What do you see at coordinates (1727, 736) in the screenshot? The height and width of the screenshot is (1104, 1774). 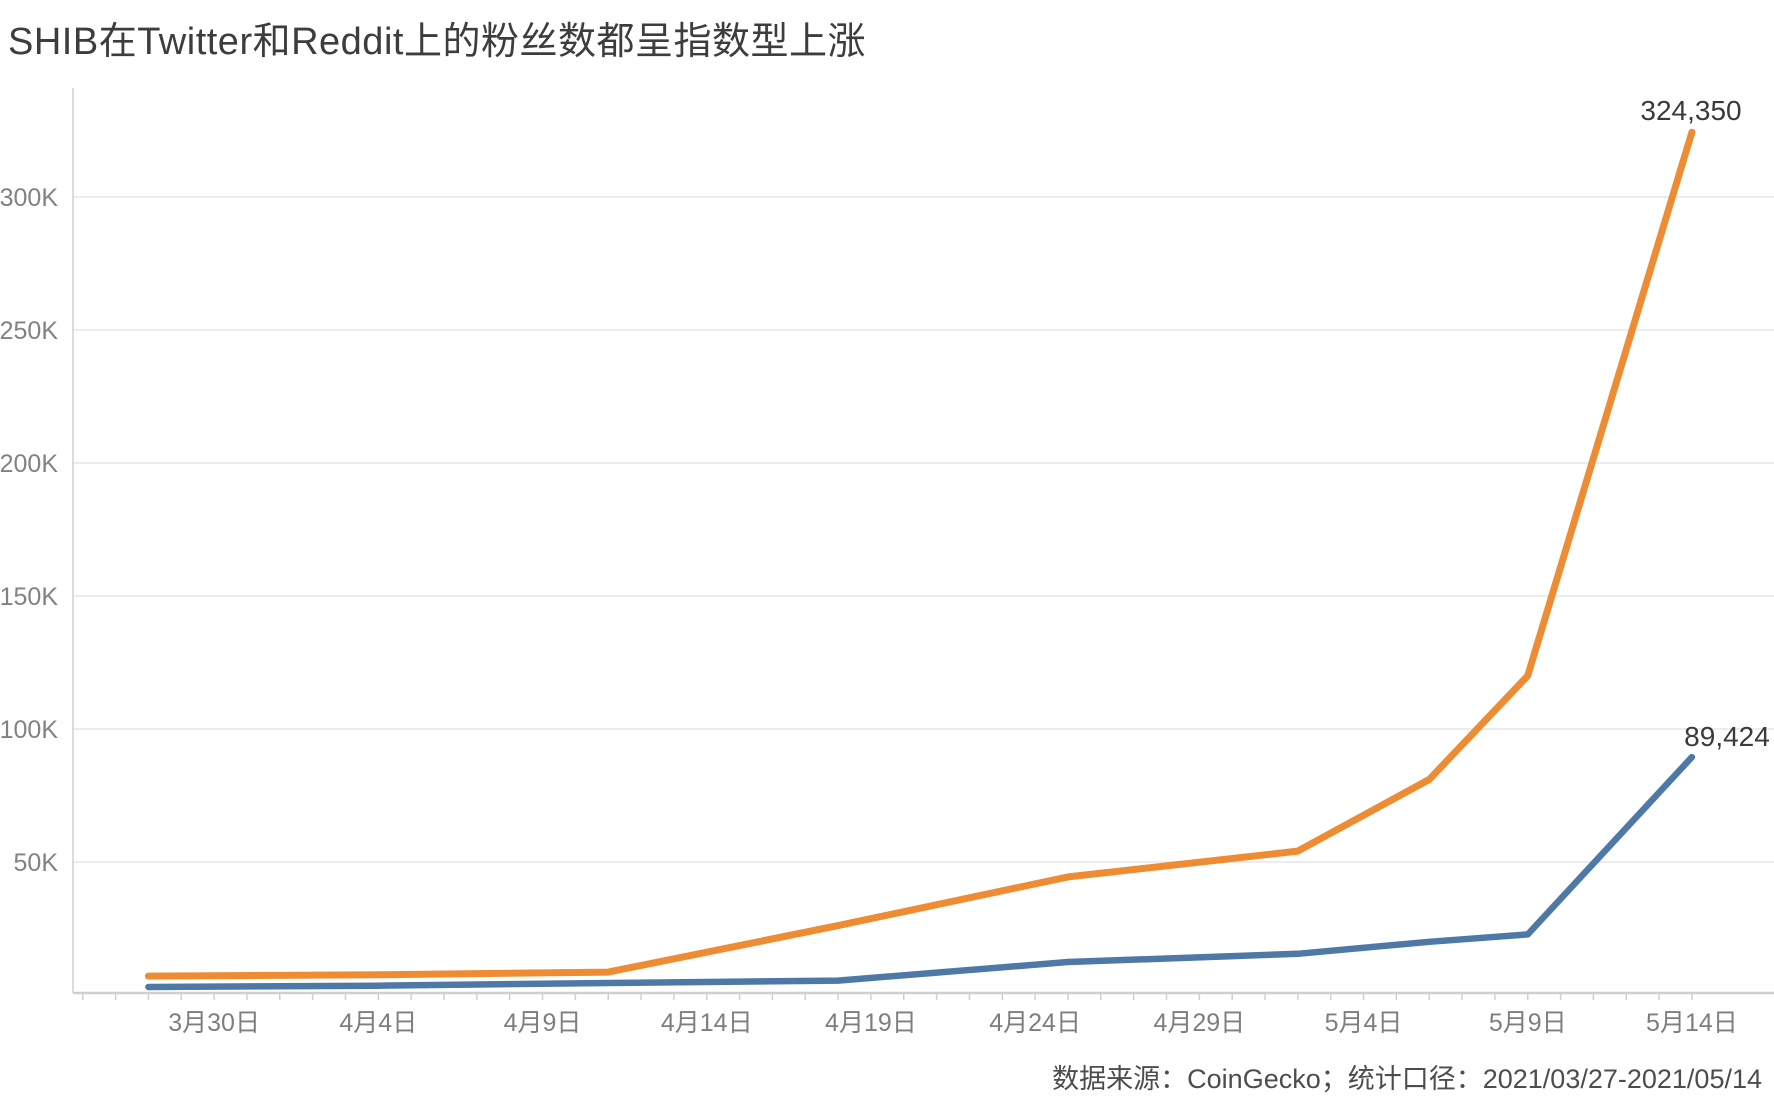 I see `reddit-end-value-label: 89,424` at bounding box center [1727, 736].